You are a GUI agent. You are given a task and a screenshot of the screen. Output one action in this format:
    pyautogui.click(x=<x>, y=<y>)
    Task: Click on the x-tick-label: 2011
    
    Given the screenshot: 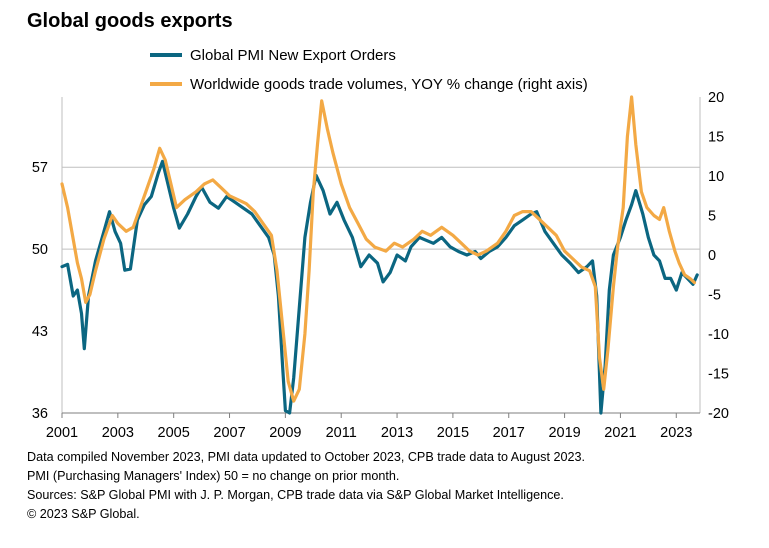 What is the action you would take?
    pyautogui.click(x=341, y=433)
    